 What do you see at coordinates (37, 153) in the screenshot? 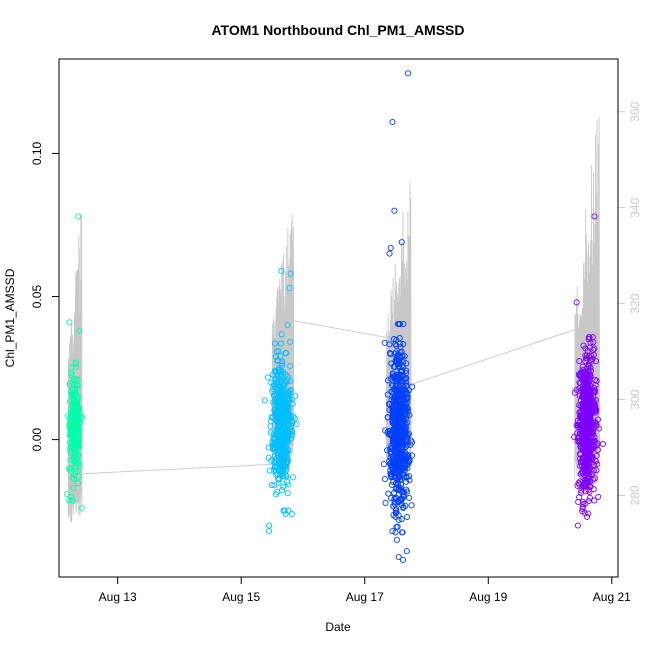
I see `y-tick-label: 0.10` at bounding box center [37, 153].